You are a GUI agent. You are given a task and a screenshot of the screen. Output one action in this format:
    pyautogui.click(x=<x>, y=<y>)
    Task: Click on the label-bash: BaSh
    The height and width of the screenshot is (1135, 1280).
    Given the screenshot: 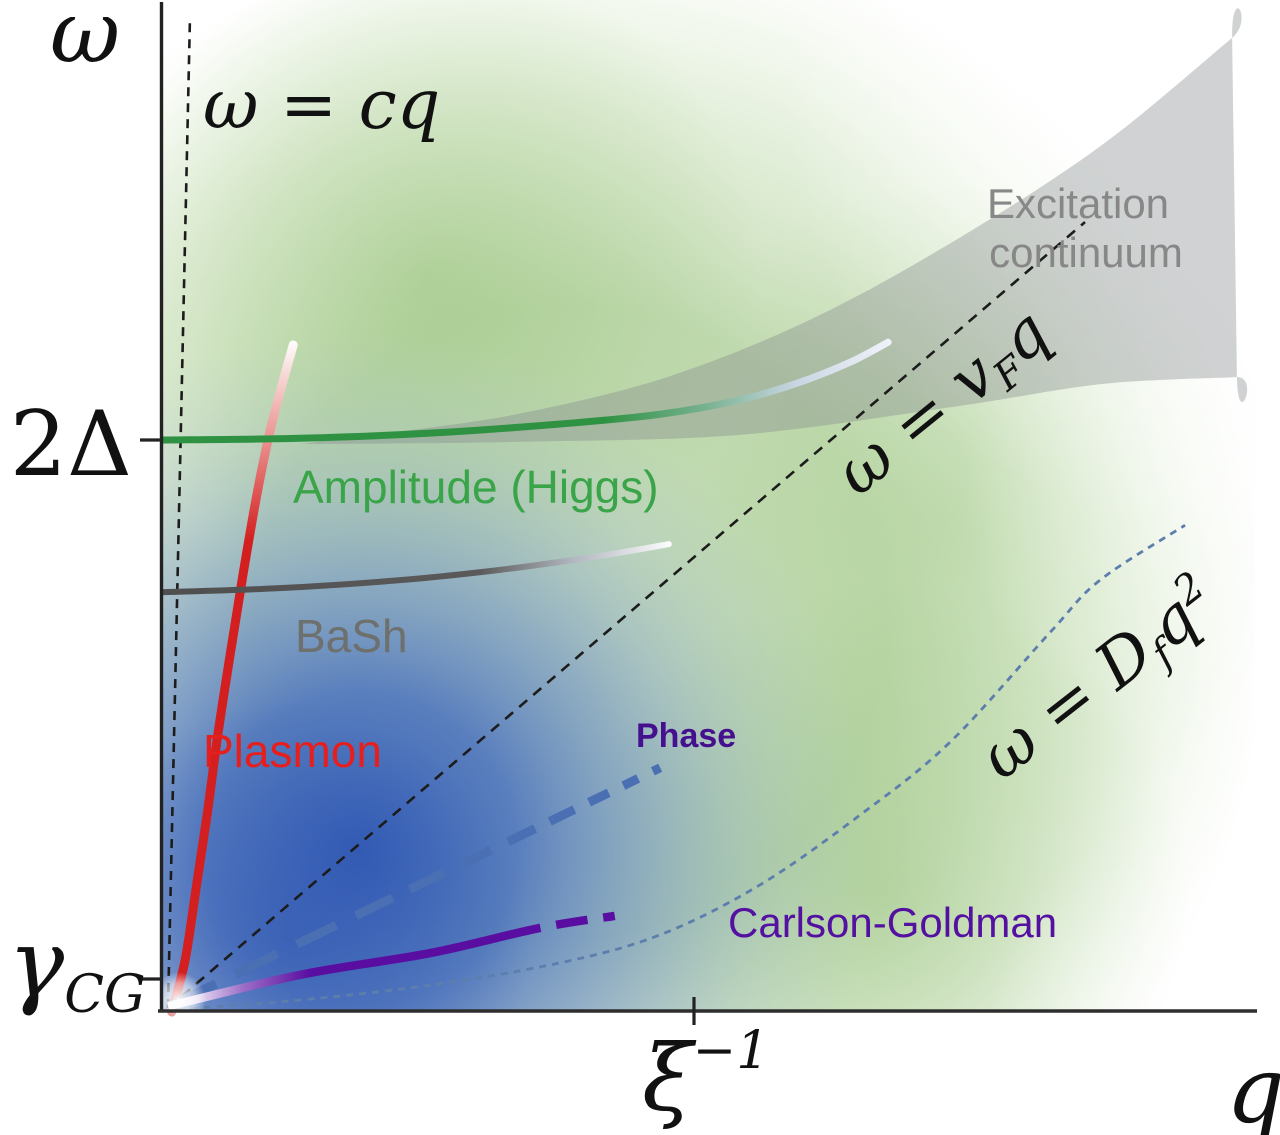 What is the action you would take?
    pyautogui.click(x=351, y=636)
    